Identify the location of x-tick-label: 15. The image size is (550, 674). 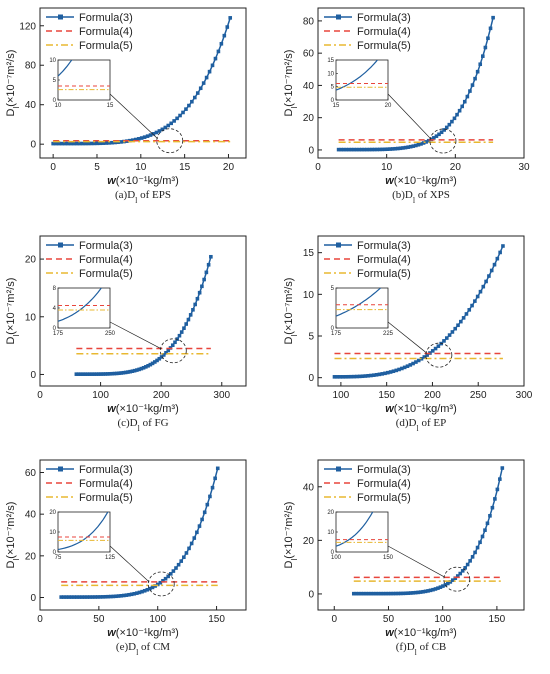
(185, 167).